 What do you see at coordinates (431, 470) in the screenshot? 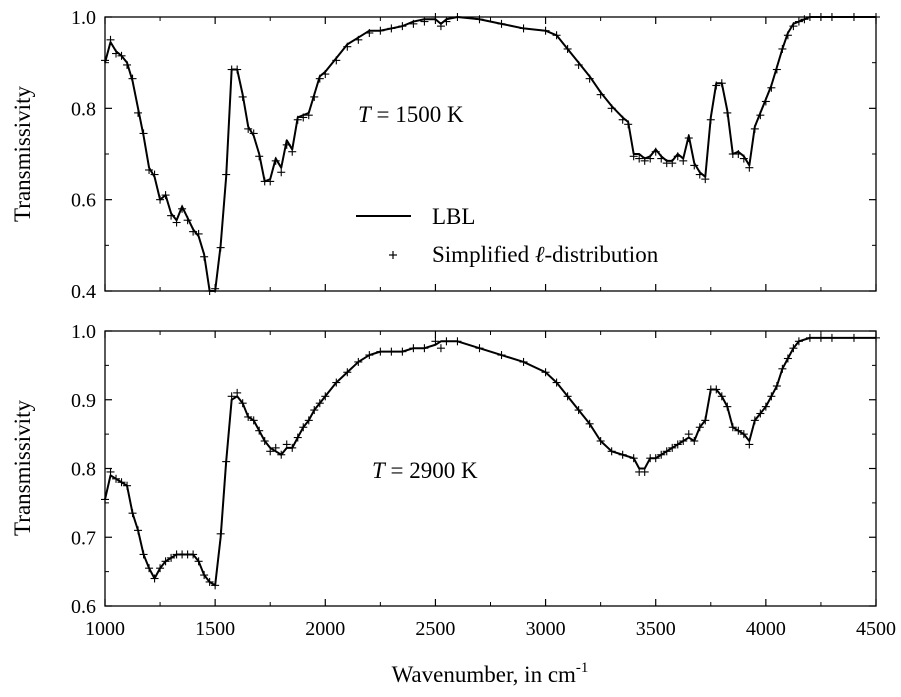
I see `annotation-value: = 2900 K` at bounding box center [431, 470].